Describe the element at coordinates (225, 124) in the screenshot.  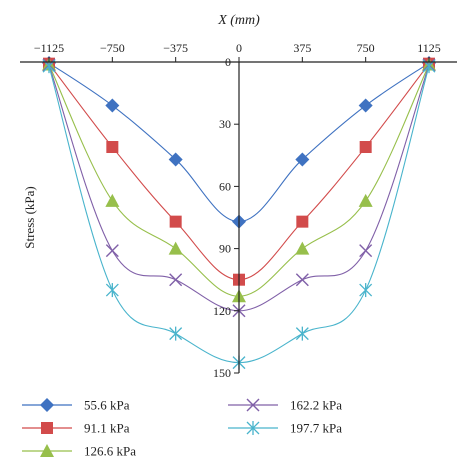
I see `y-tick-label: 30` at that location.